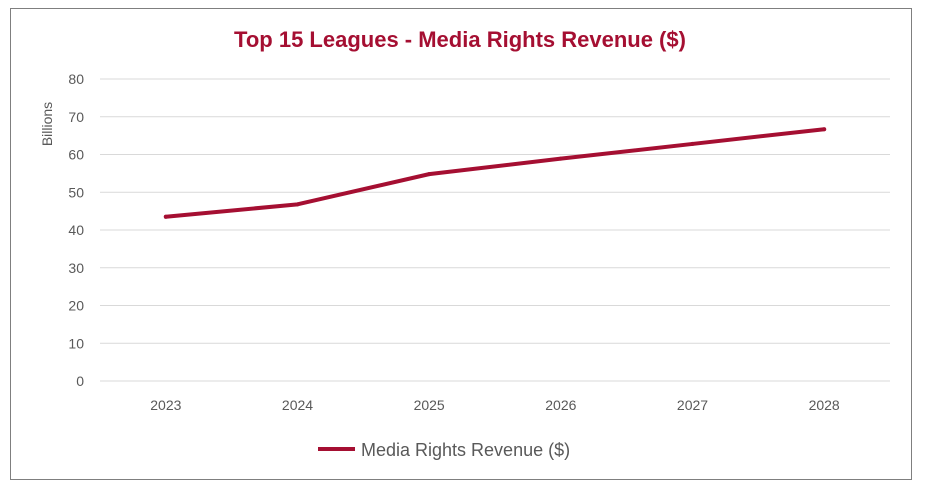 Image resolution: width=925 pixels, height=492 pixels. Describe the element at coordinates (165, 405) in the screenshot. I see `x-tick-label: 2023` at that location.